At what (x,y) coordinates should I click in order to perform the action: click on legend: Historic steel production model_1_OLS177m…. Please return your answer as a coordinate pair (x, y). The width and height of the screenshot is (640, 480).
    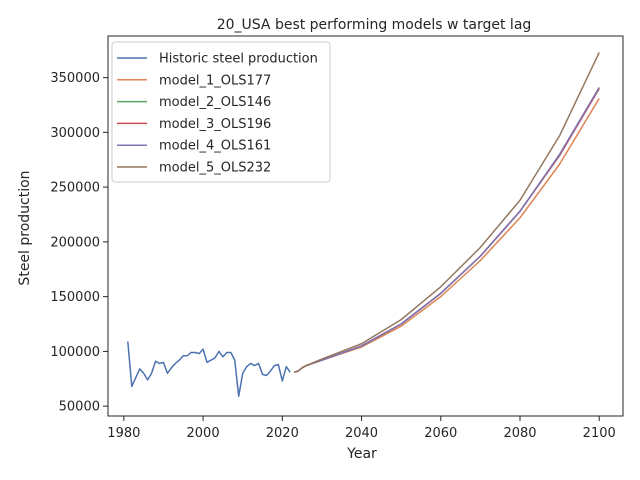
    Looking at the image, I should click on (221, 112).